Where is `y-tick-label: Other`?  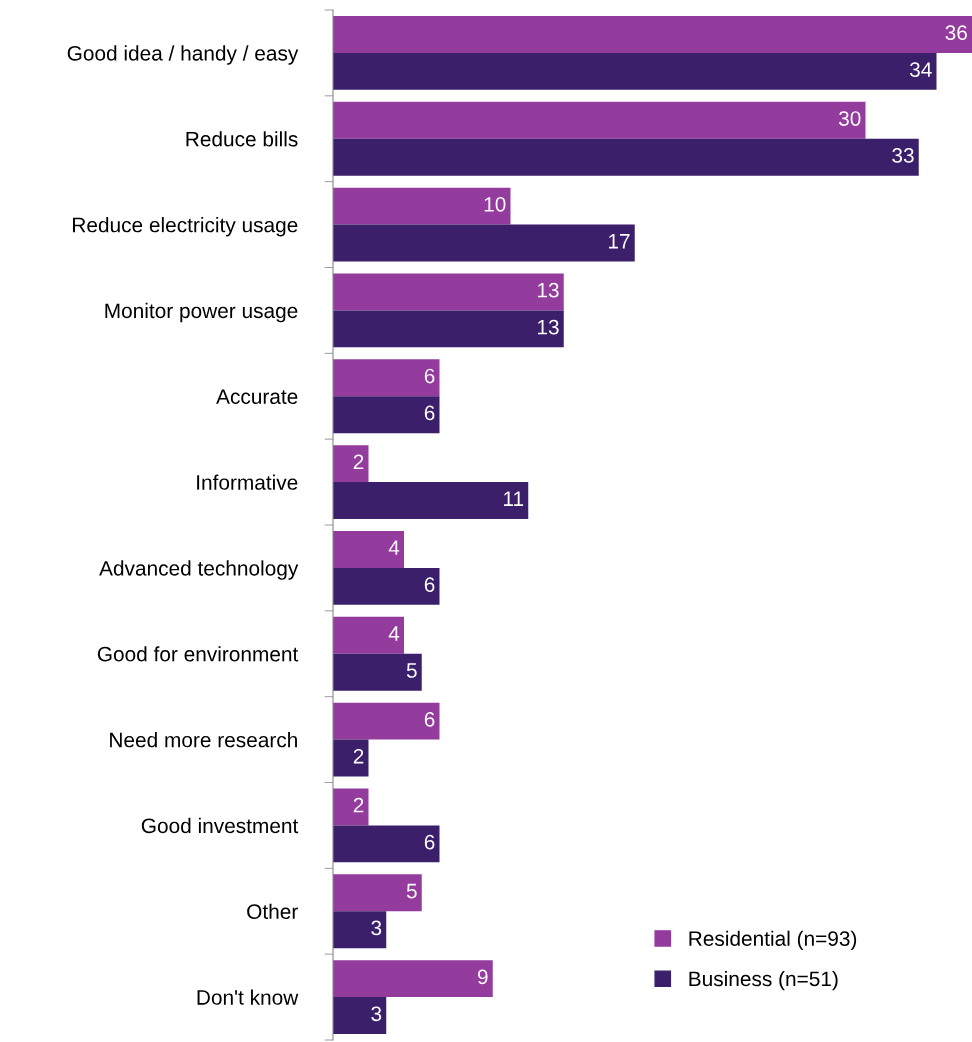
y-tick-label: Other is located at coordinates (272, 911).